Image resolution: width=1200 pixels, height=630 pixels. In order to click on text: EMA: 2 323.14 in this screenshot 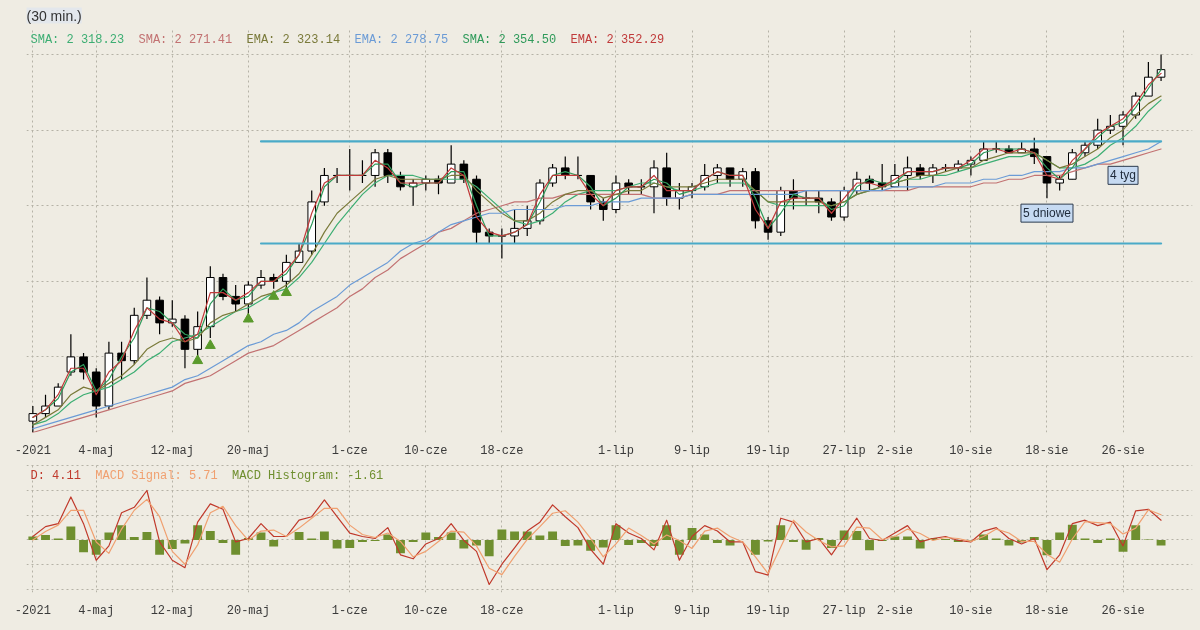, I will do `click(293, 39)`.